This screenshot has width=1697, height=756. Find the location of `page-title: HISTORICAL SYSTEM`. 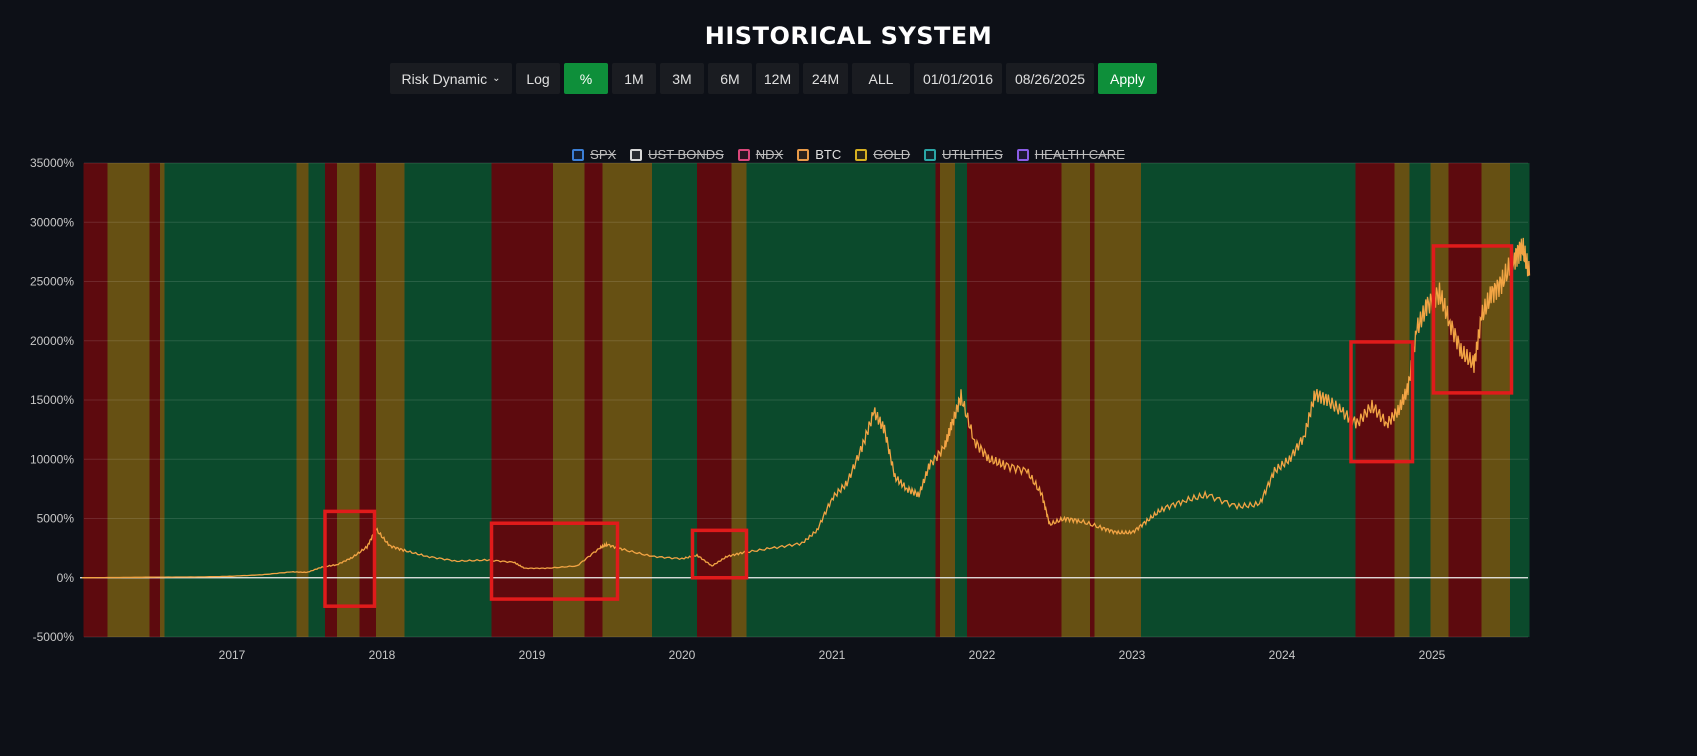

page-title: HISTORICAL SYSTEM is located at coordinates (848, 36).